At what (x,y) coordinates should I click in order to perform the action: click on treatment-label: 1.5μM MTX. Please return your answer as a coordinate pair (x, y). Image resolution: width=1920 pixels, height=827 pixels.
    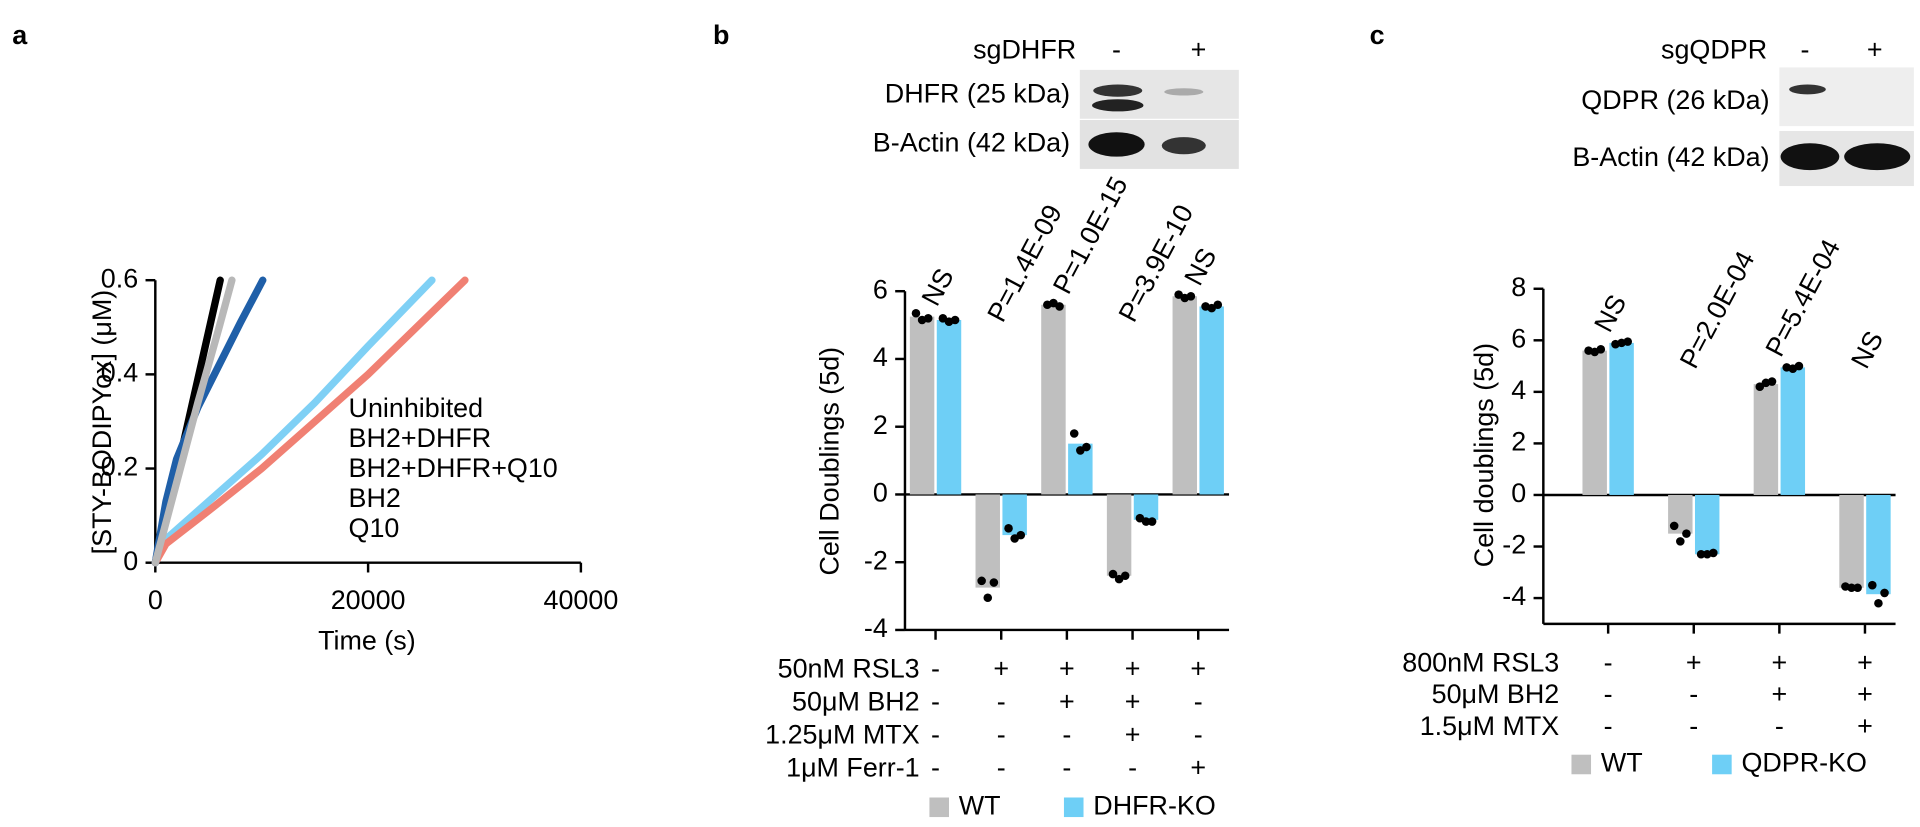
    Looking at the image, I should click on (1490, 726).